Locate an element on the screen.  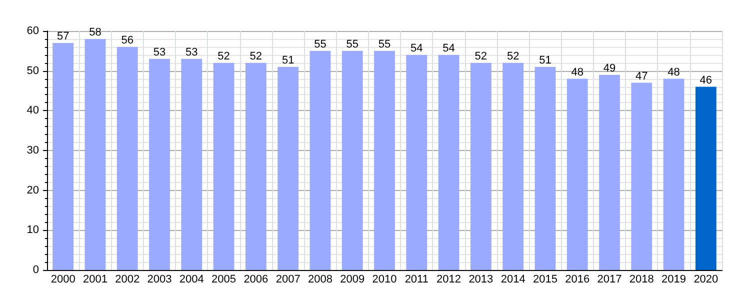
x-tick-label: 2014 is located at coordinates (513, 280).